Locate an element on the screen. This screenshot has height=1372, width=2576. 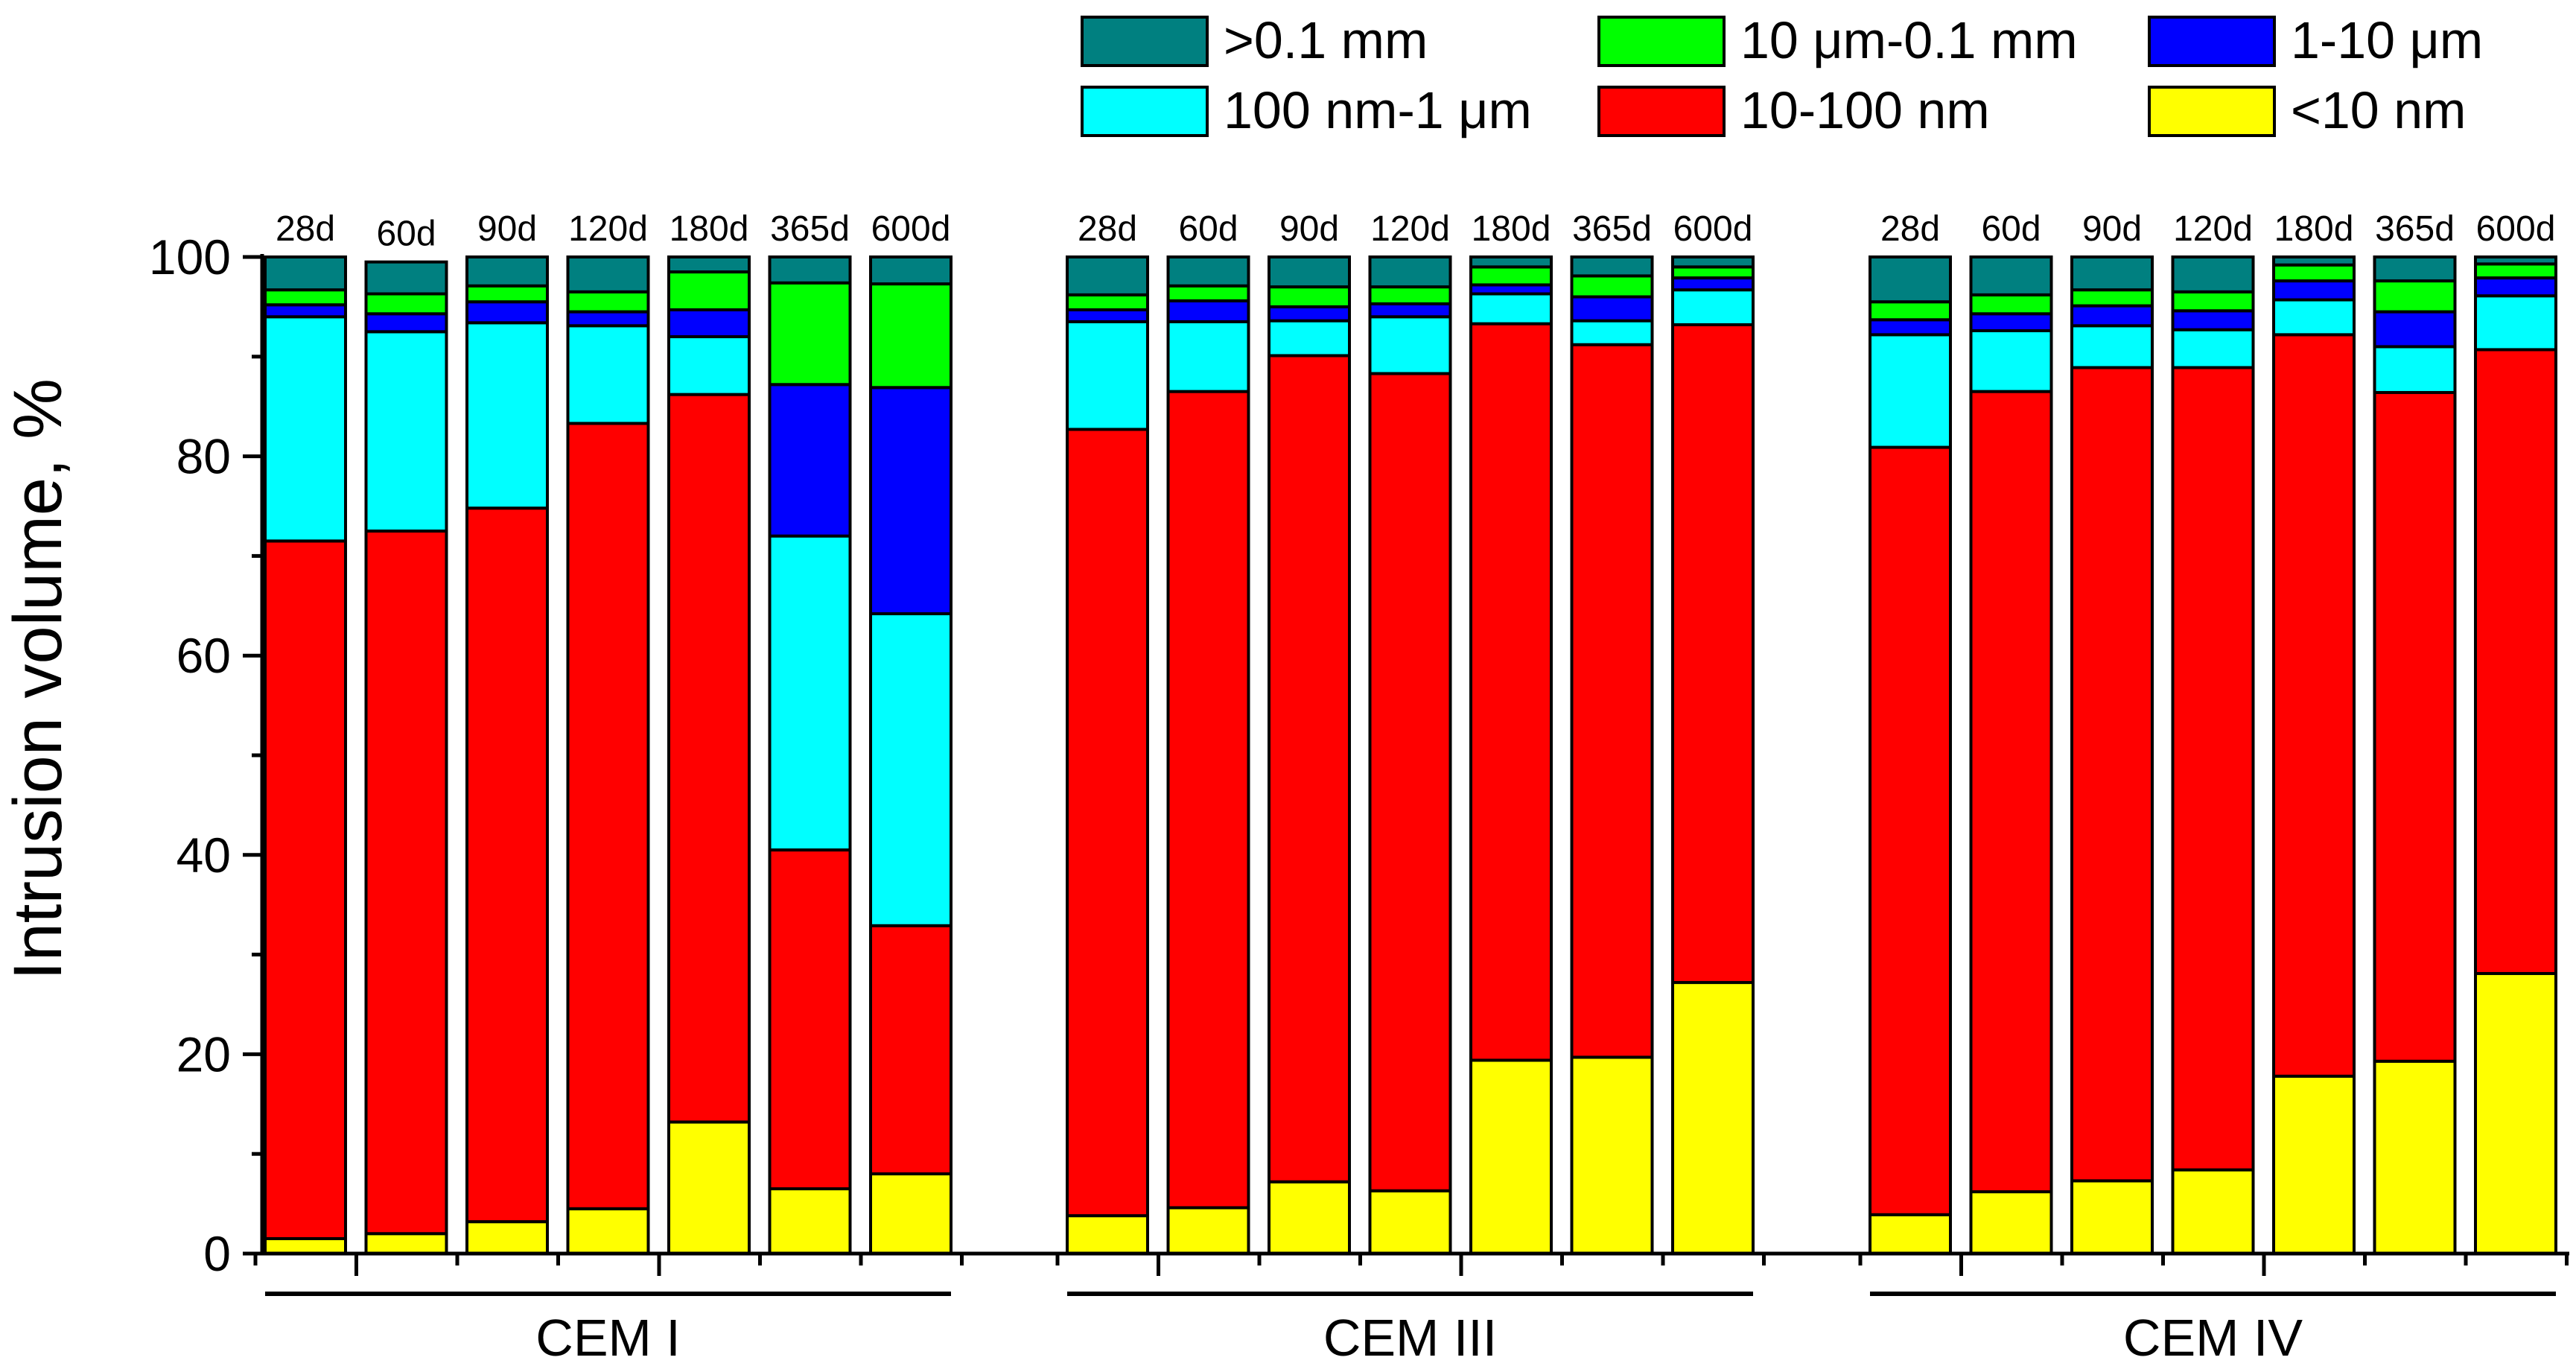
y-axis-label: Intrusion volume, % is located at coordinates (38, 679).